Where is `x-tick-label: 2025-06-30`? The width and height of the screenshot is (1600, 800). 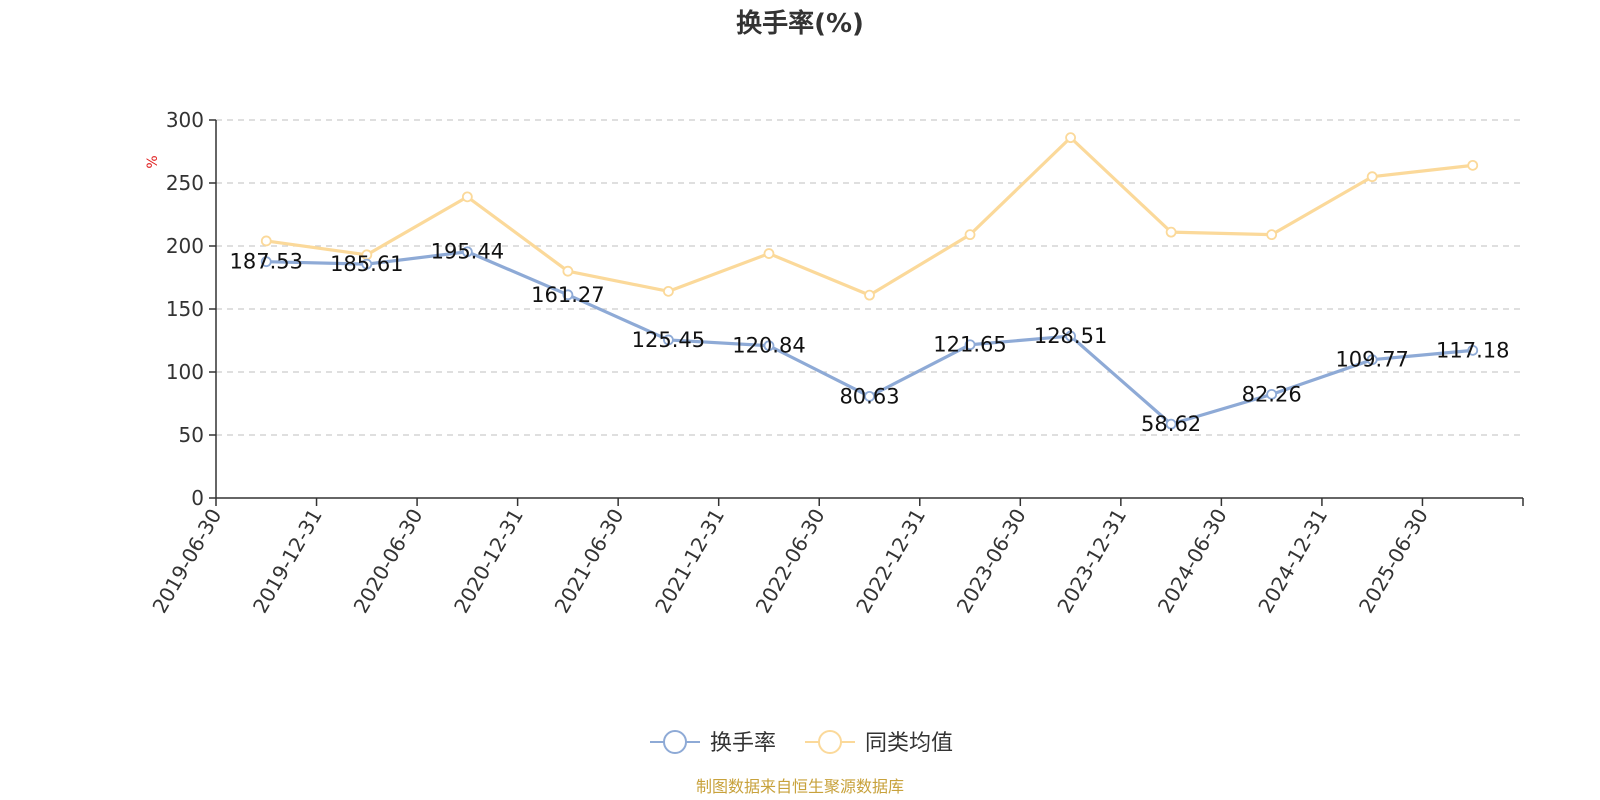
x-tick-label: 2025-06-30 is located at coordinates (1393, 561).